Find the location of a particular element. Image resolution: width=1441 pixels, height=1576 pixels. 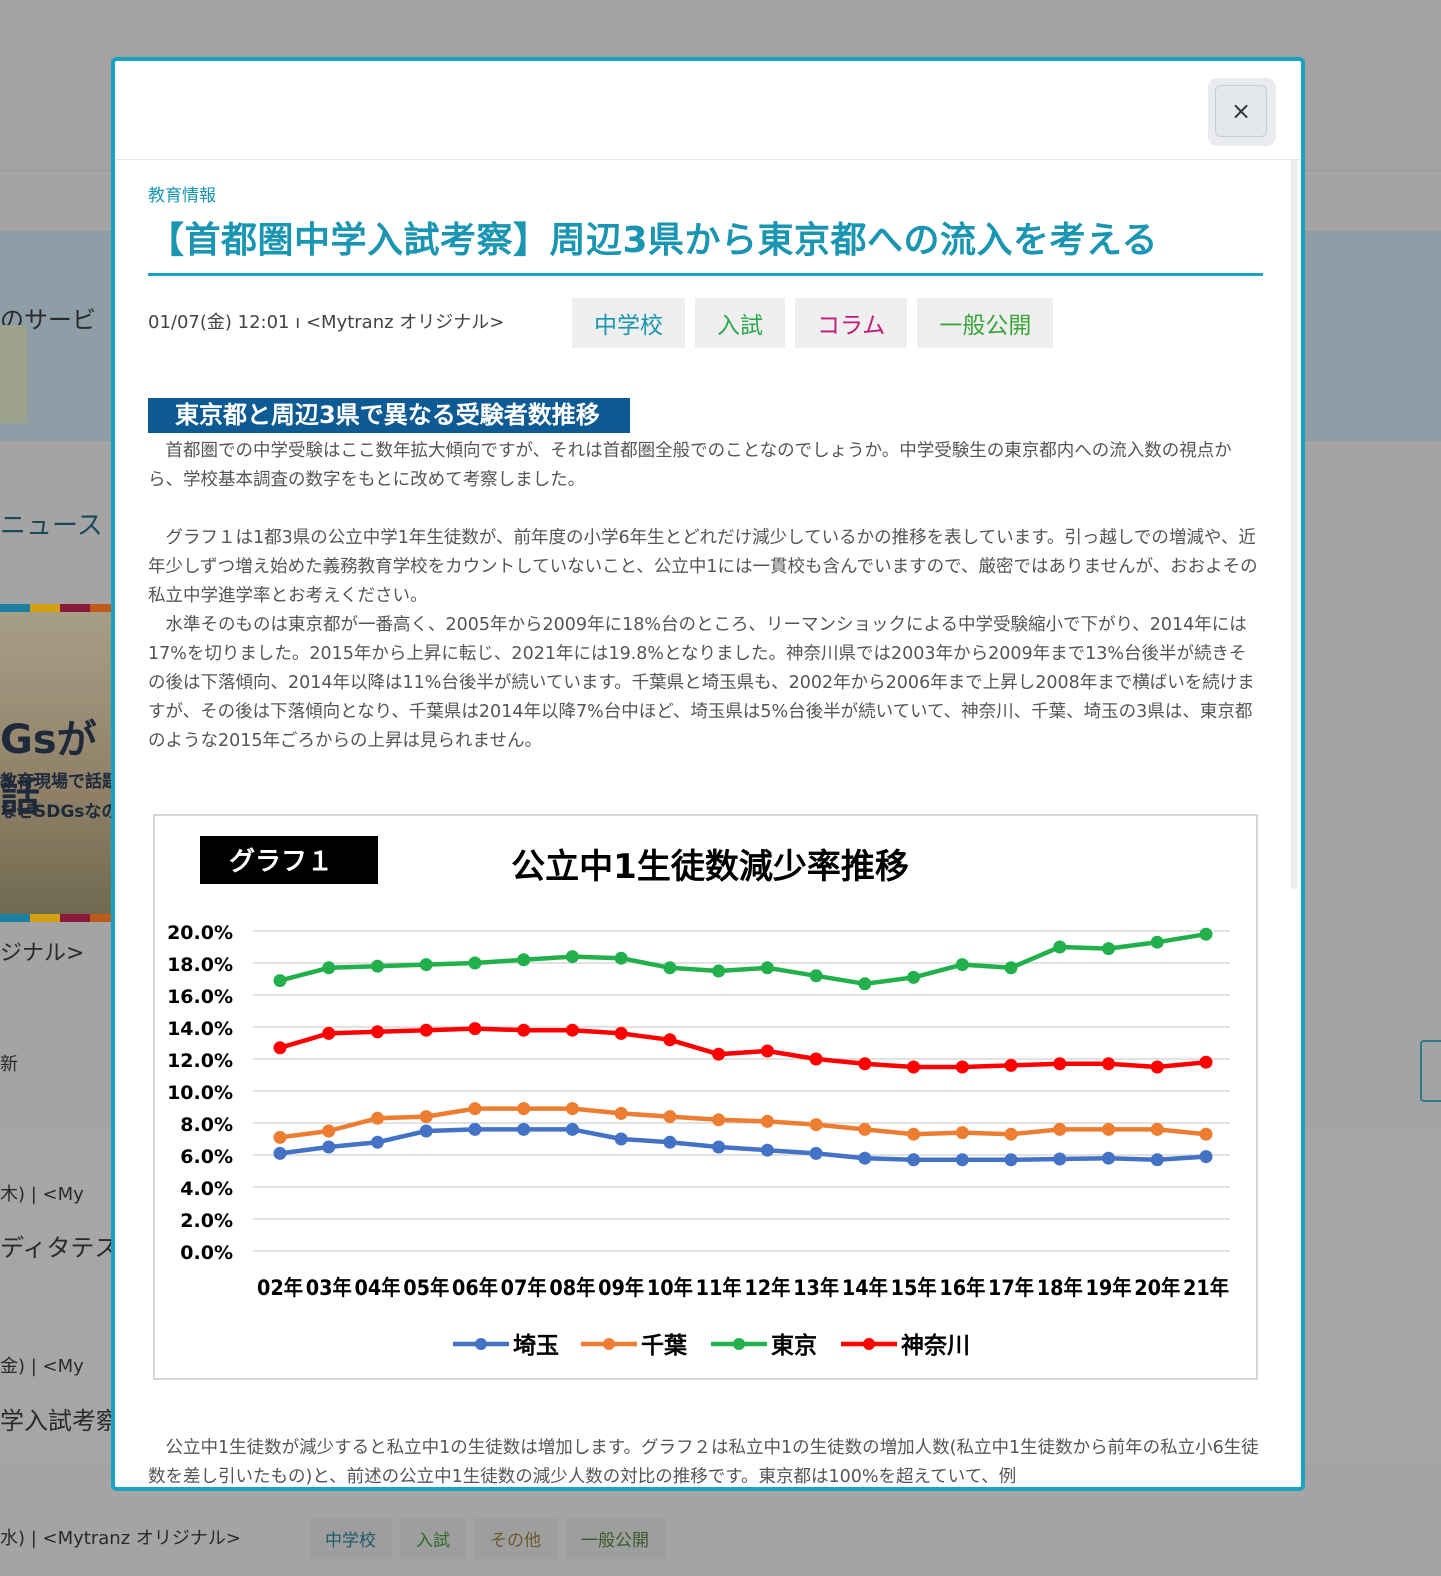

y-tick-label: 16.0% is located at coordinates (200, 997).